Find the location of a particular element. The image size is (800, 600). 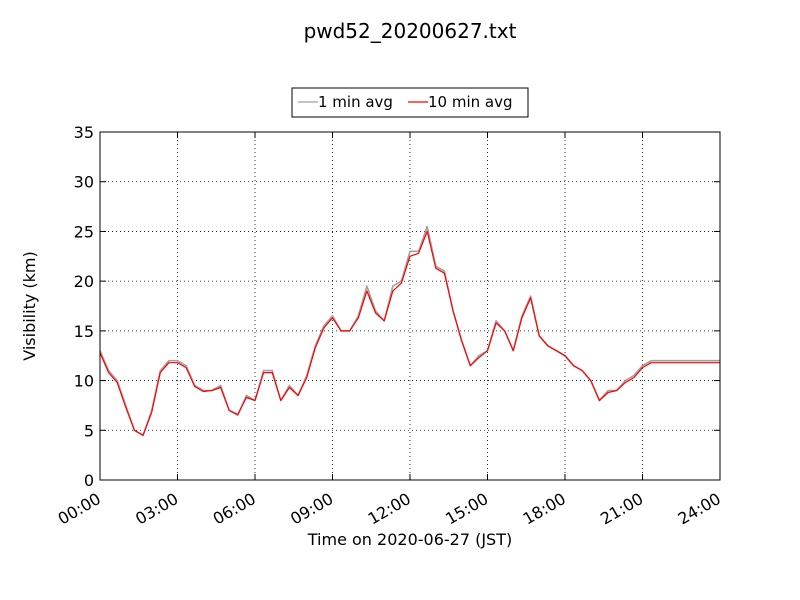

legend-label-10min: 10 min avg is located at coordinates (470, 102).